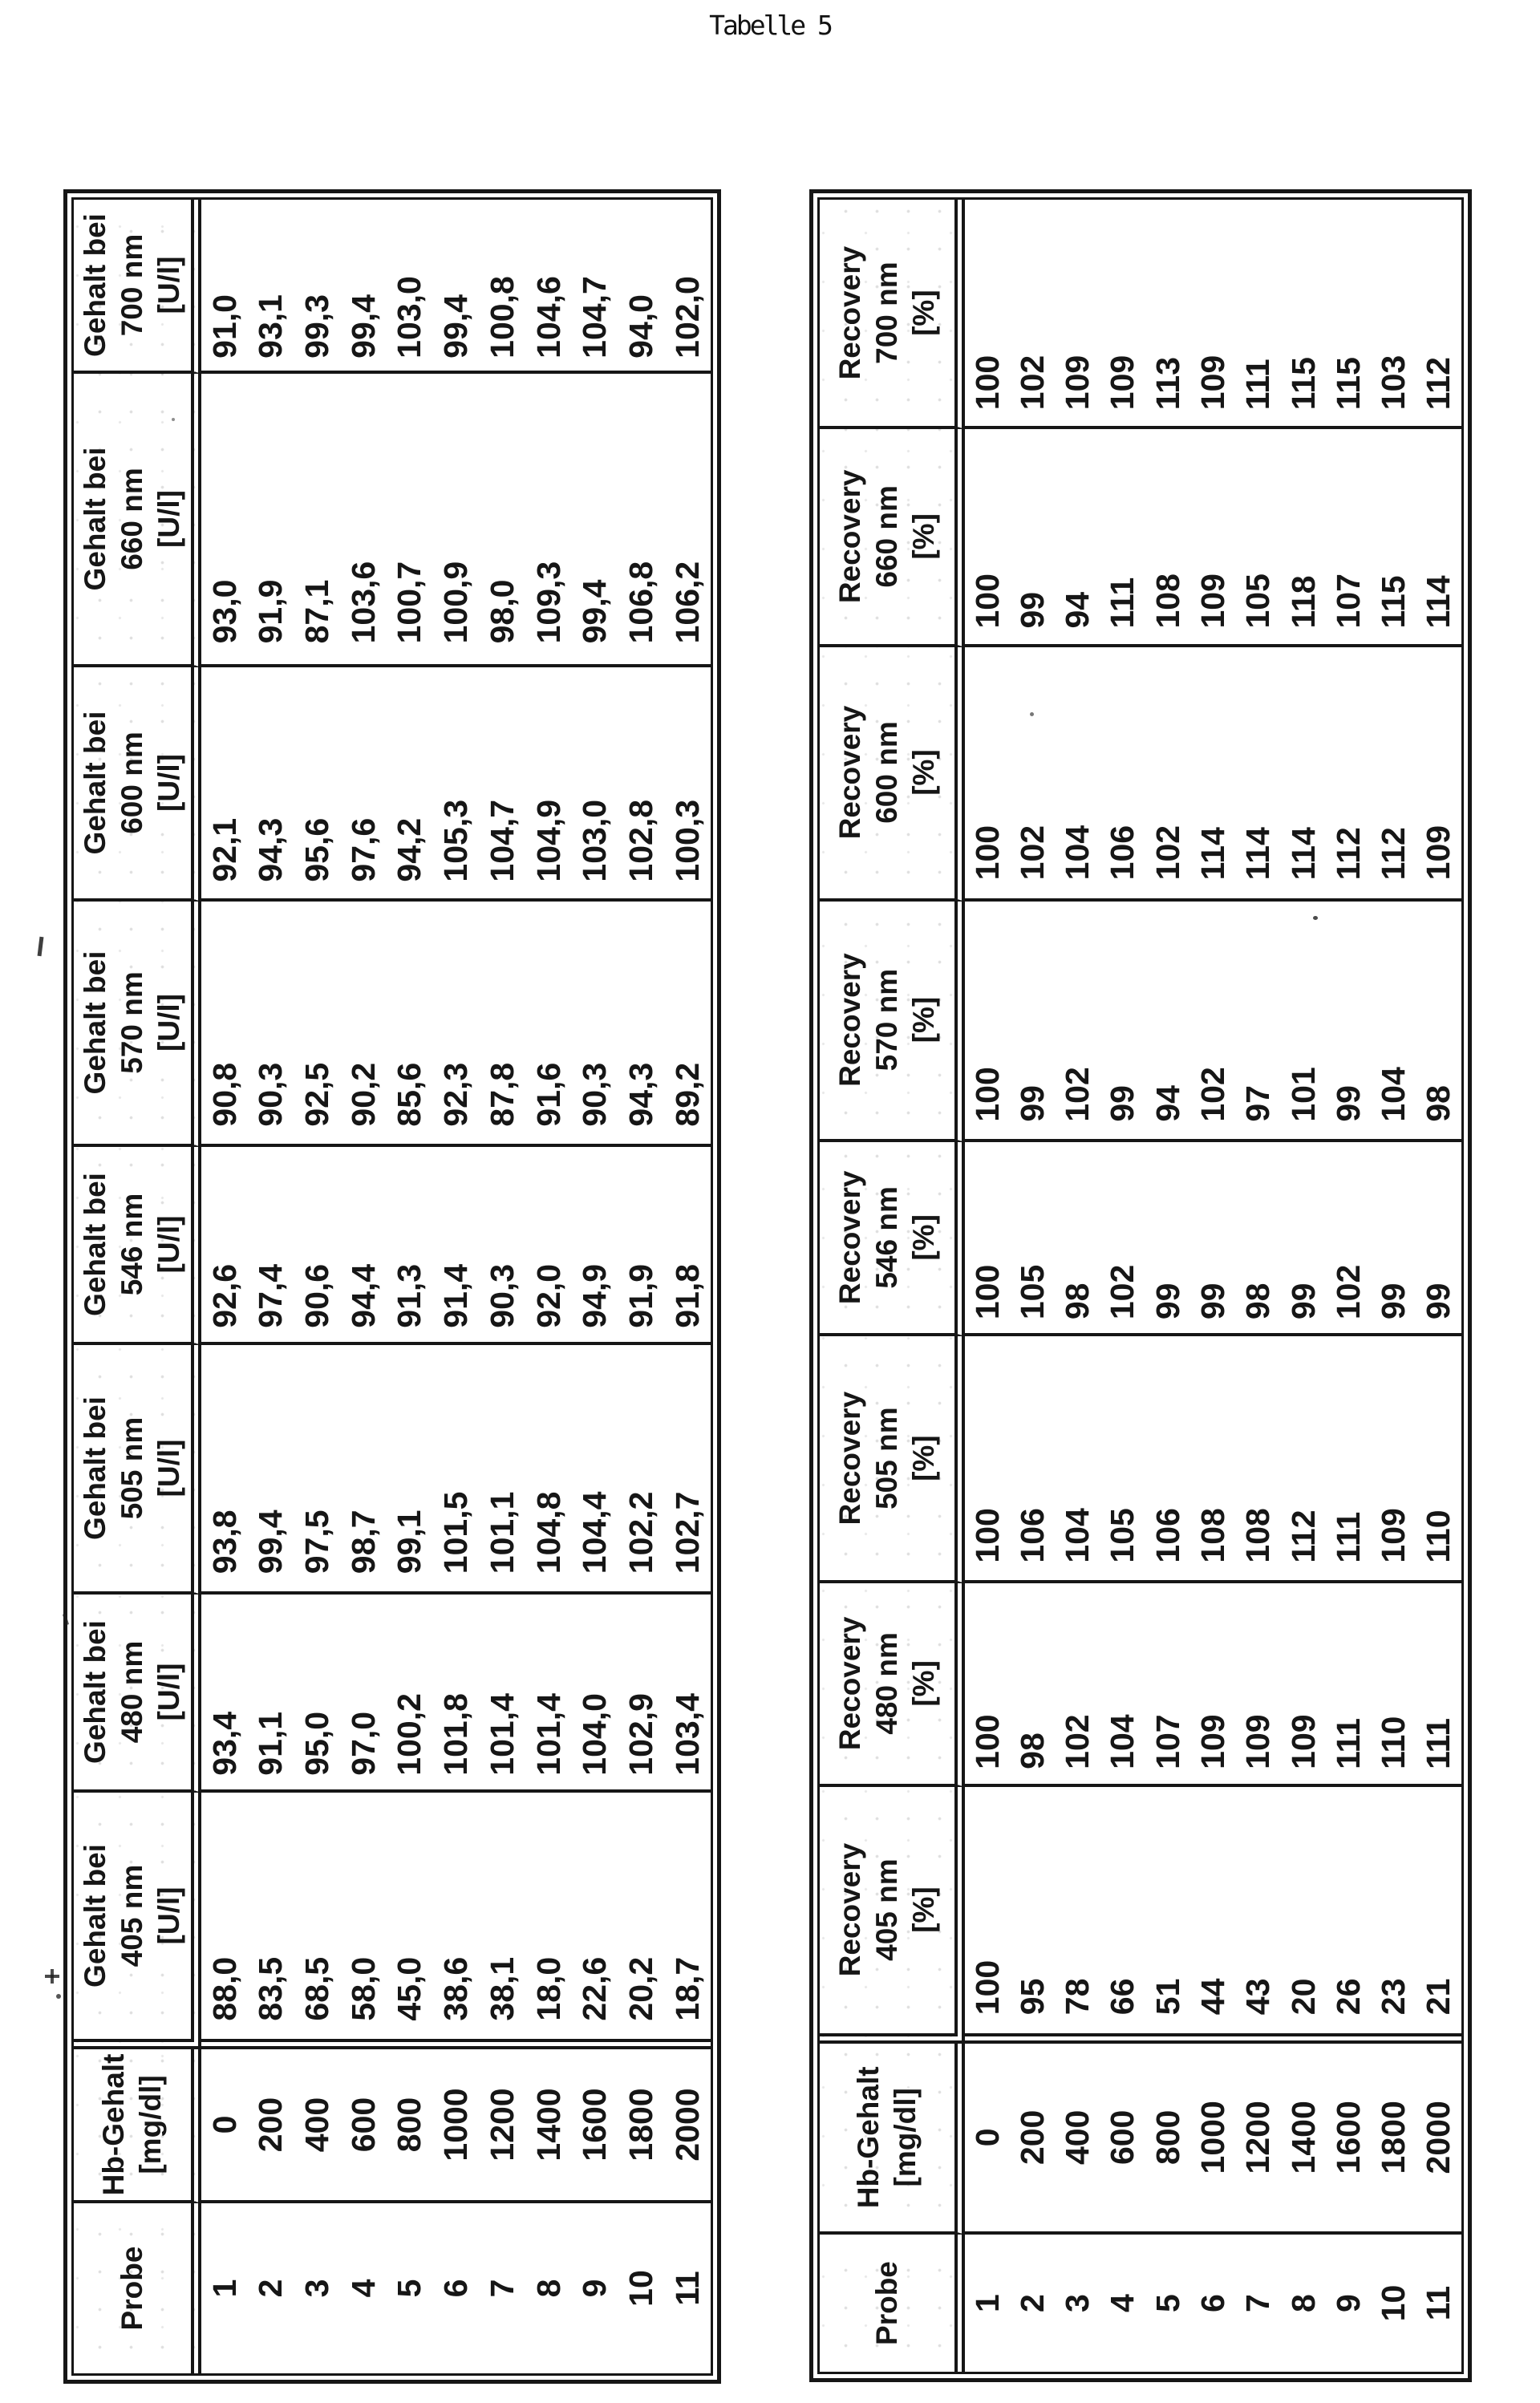 The height and width of the screenshot is (2403, 1540). I want to click on table-cell: 1600, so click(594, 2126).